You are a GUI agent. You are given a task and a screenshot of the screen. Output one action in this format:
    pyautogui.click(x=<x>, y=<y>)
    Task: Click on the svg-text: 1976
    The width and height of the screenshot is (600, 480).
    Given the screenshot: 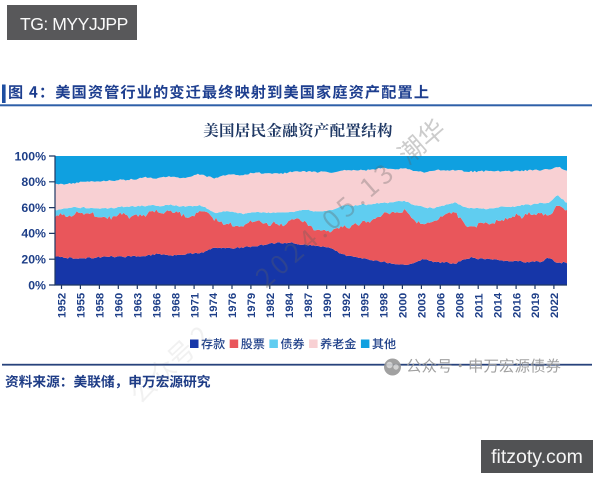 What is the action you would take?
    pyautogui.click(x=233, y=305)
    